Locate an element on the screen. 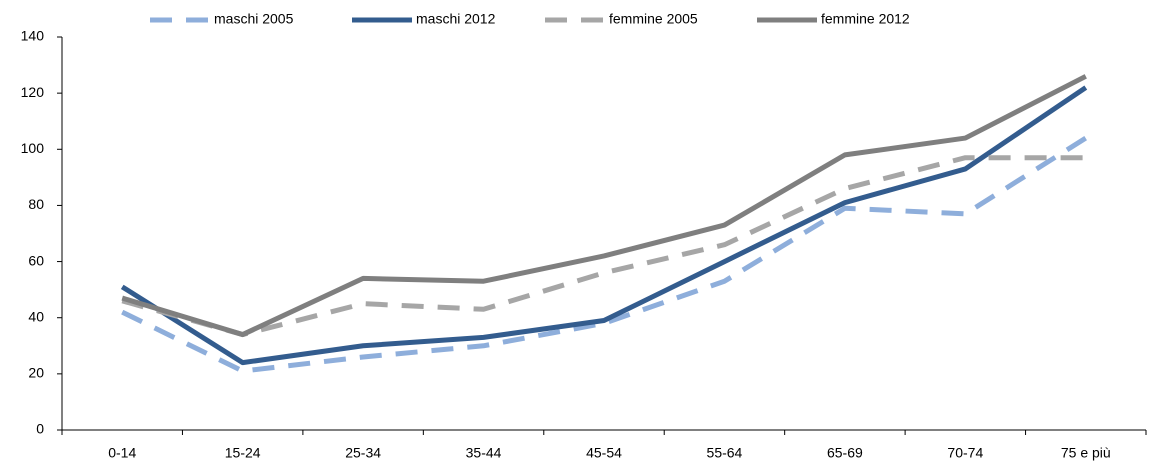  x-tick-label: 70-74 is located at coordinates (965, 453).